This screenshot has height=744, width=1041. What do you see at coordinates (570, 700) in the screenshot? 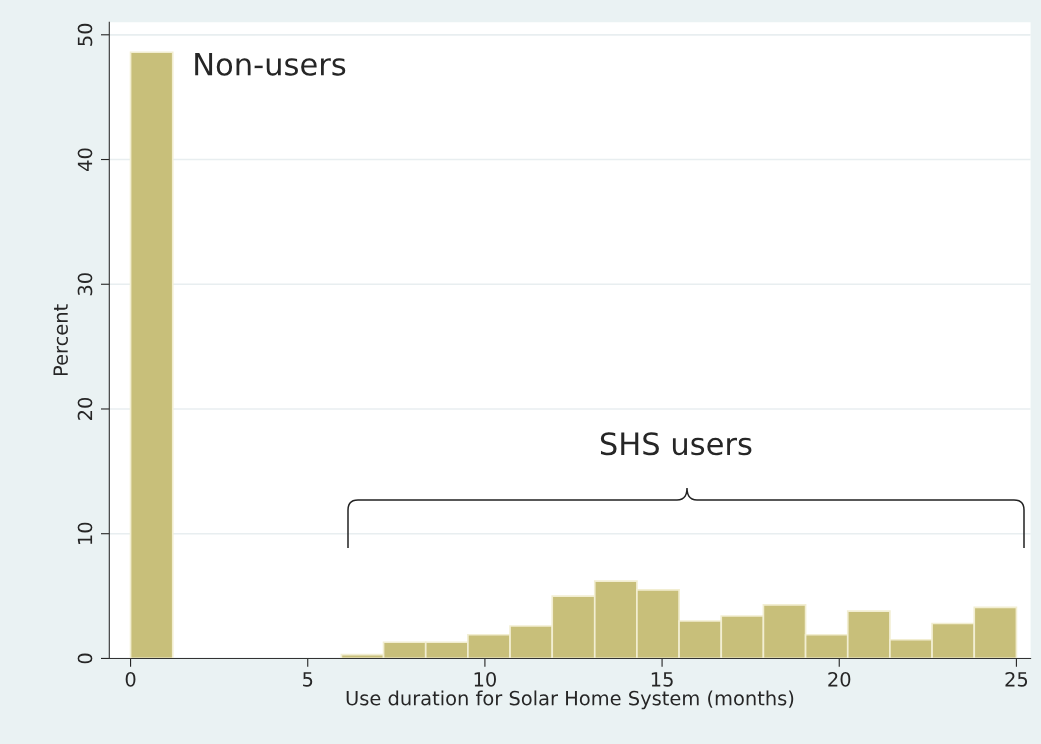
I see `x-axis-title: Use duration for Solar Home System (months)` at bounding box center [570, 700].